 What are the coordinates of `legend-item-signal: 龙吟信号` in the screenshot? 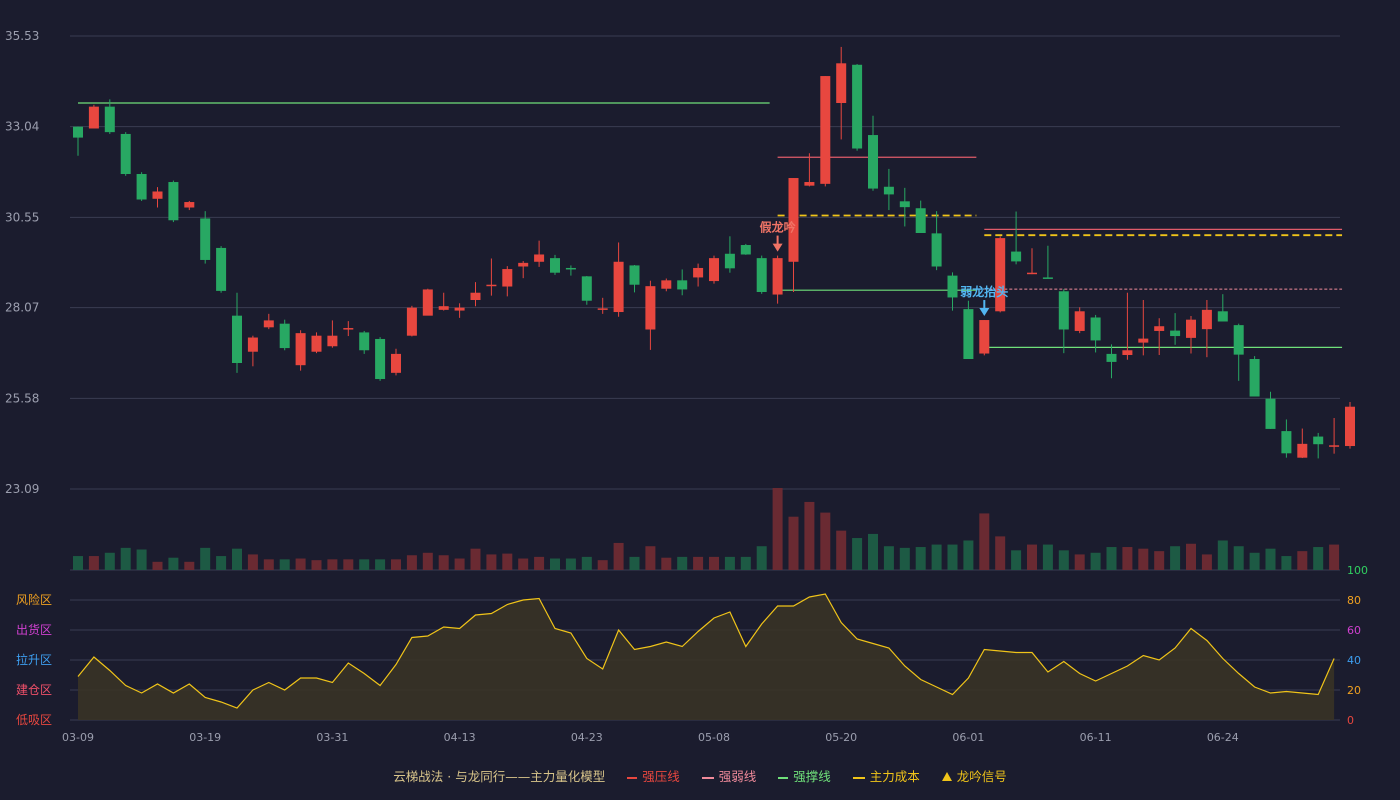 It's located at (974, 775).